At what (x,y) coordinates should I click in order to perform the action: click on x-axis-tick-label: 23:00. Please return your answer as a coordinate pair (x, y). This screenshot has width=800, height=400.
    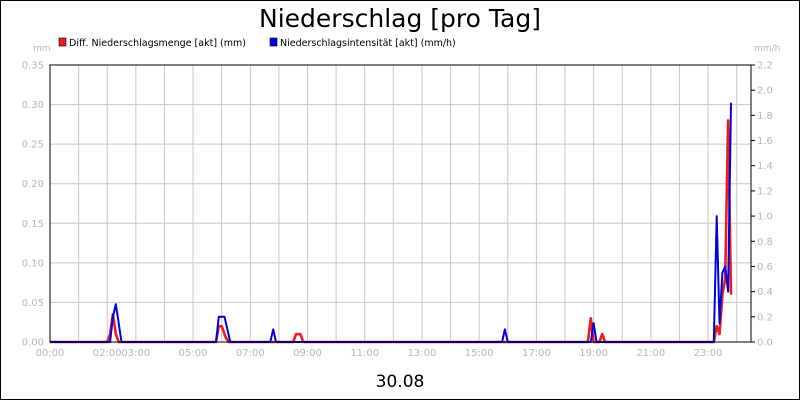
    Looking at the image, I should click on (708, 353).